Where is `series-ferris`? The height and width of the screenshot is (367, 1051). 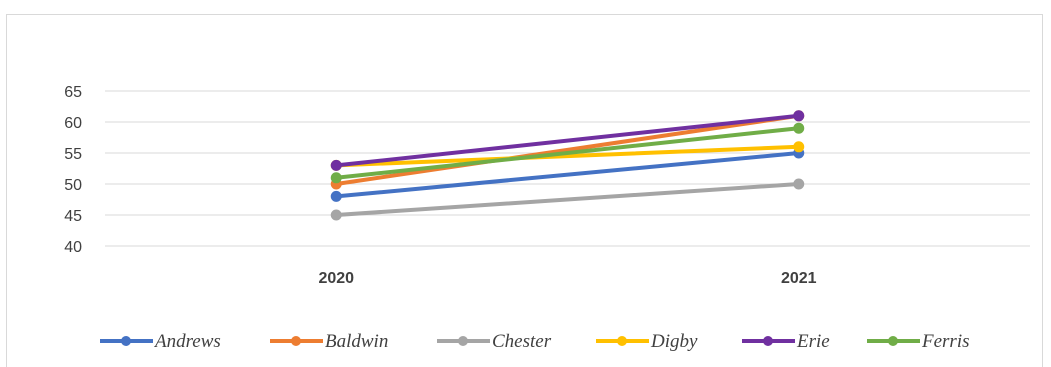 series-ferris is located at coordinates (567, 153).